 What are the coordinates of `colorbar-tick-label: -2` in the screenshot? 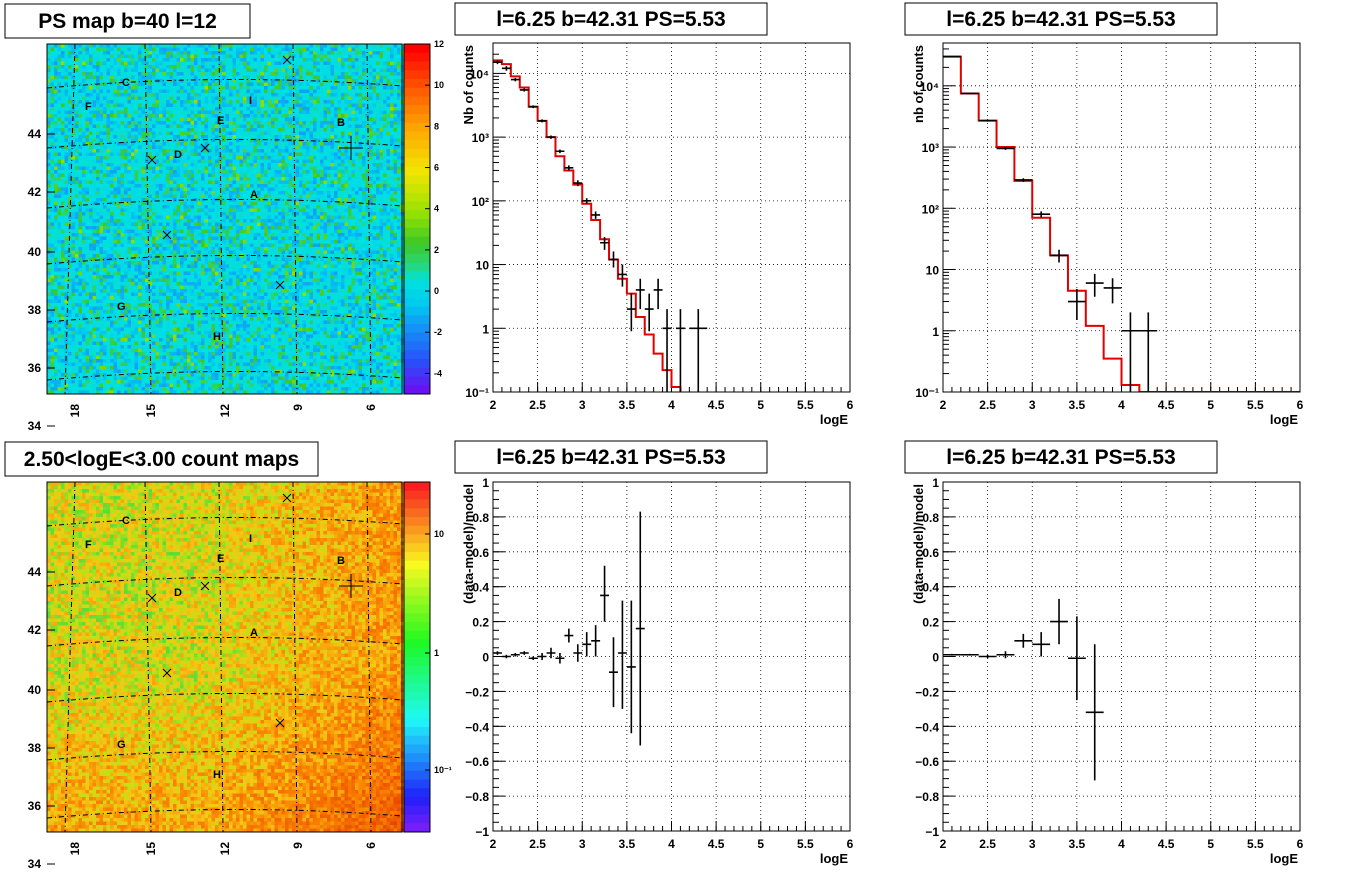 It's located at (438, 332).